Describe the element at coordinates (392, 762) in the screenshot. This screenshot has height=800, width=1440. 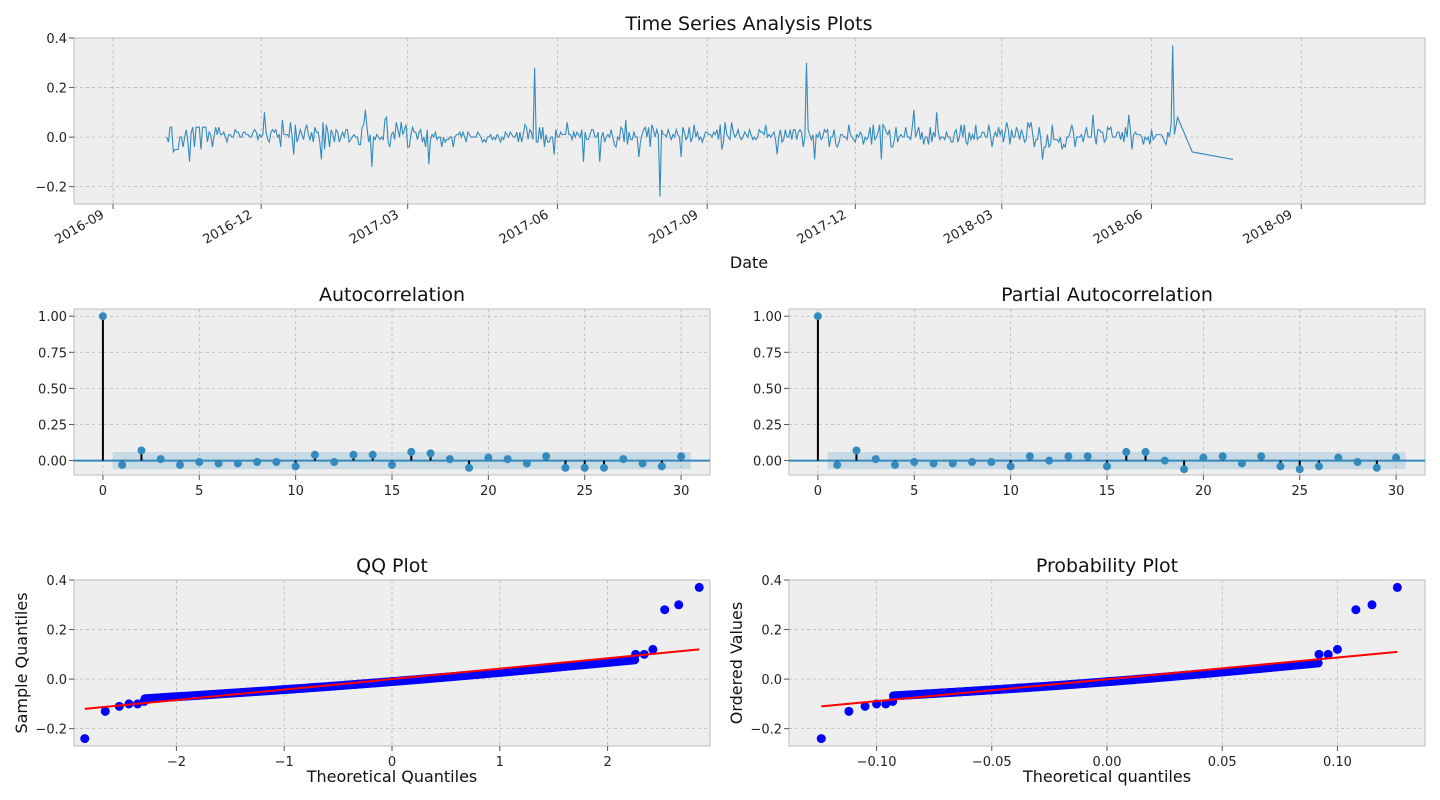
I see `qq-xtick-label: 0` at that location.